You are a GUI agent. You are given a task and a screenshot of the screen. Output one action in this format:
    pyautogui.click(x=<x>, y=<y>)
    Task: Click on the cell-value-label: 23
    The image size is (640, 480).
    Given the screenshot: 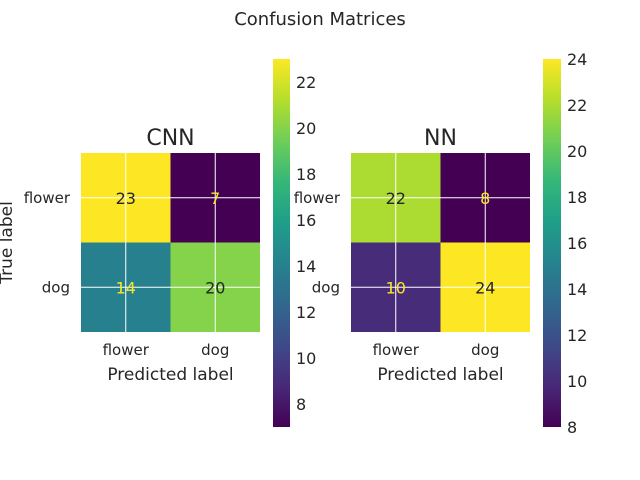 What is the action you would take?
    pyautogui.click(x=126, y=198)
    